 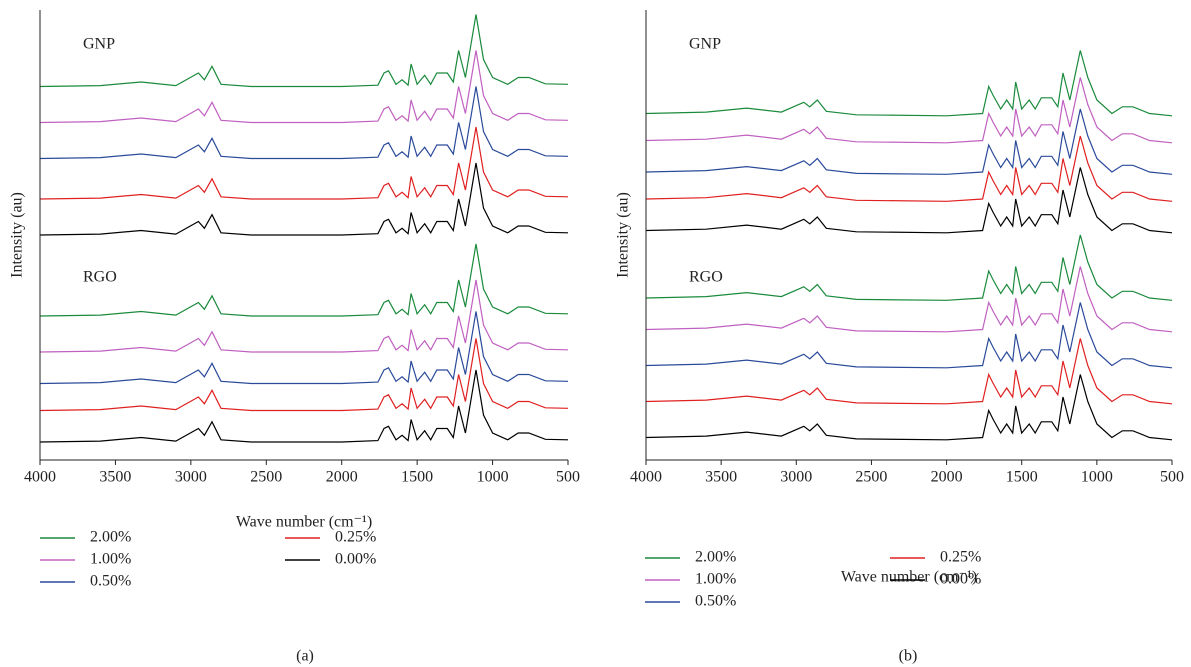 I want to click on panel-caption: (a), so click(x=305, y=656).